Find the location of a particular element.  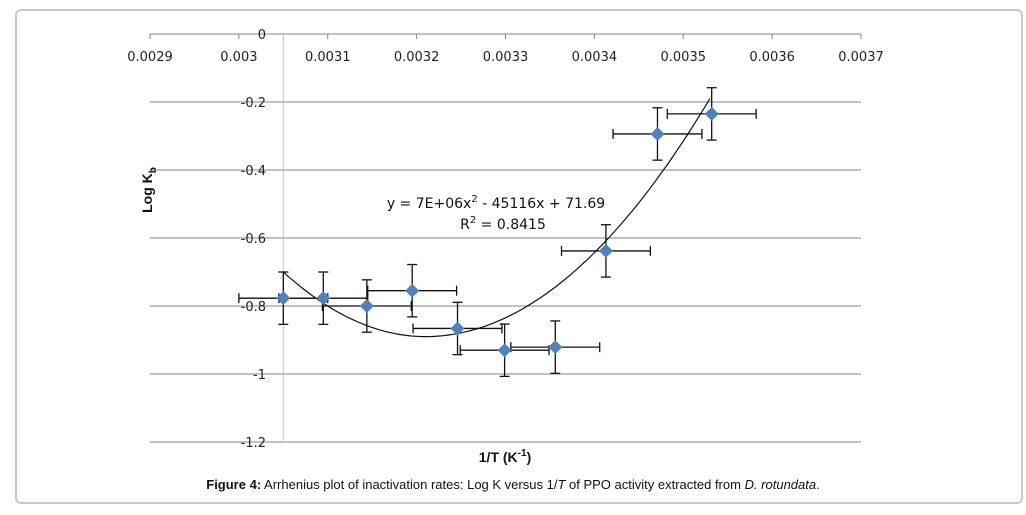

caption-var: T is located at coordinates (561, 484).